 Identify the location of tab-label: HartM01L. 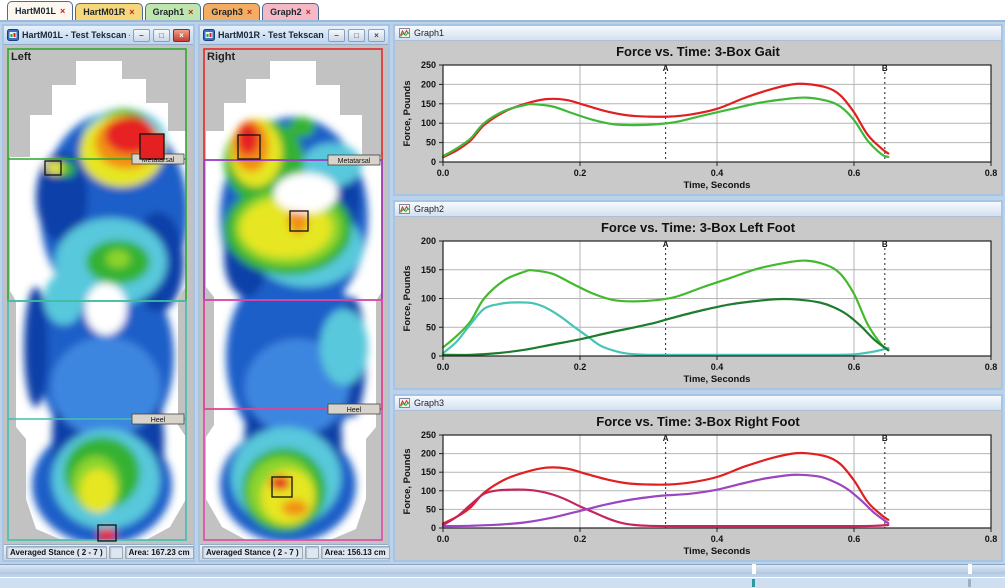
(36, 11).